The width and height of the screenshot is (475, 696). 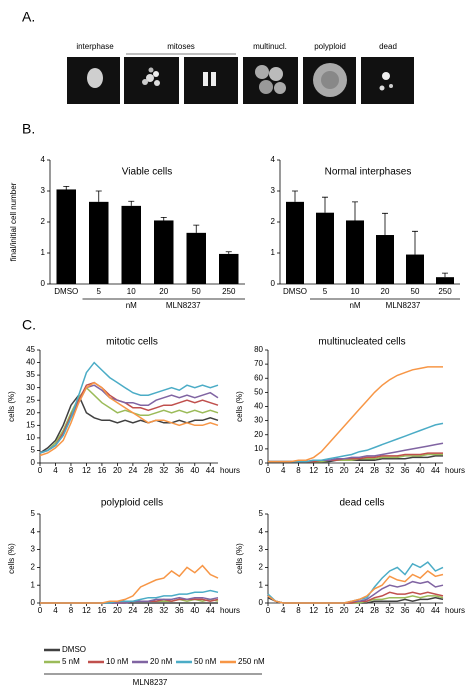 I want to click on y-axis-label: cells (%), so click(x=11, y=558).